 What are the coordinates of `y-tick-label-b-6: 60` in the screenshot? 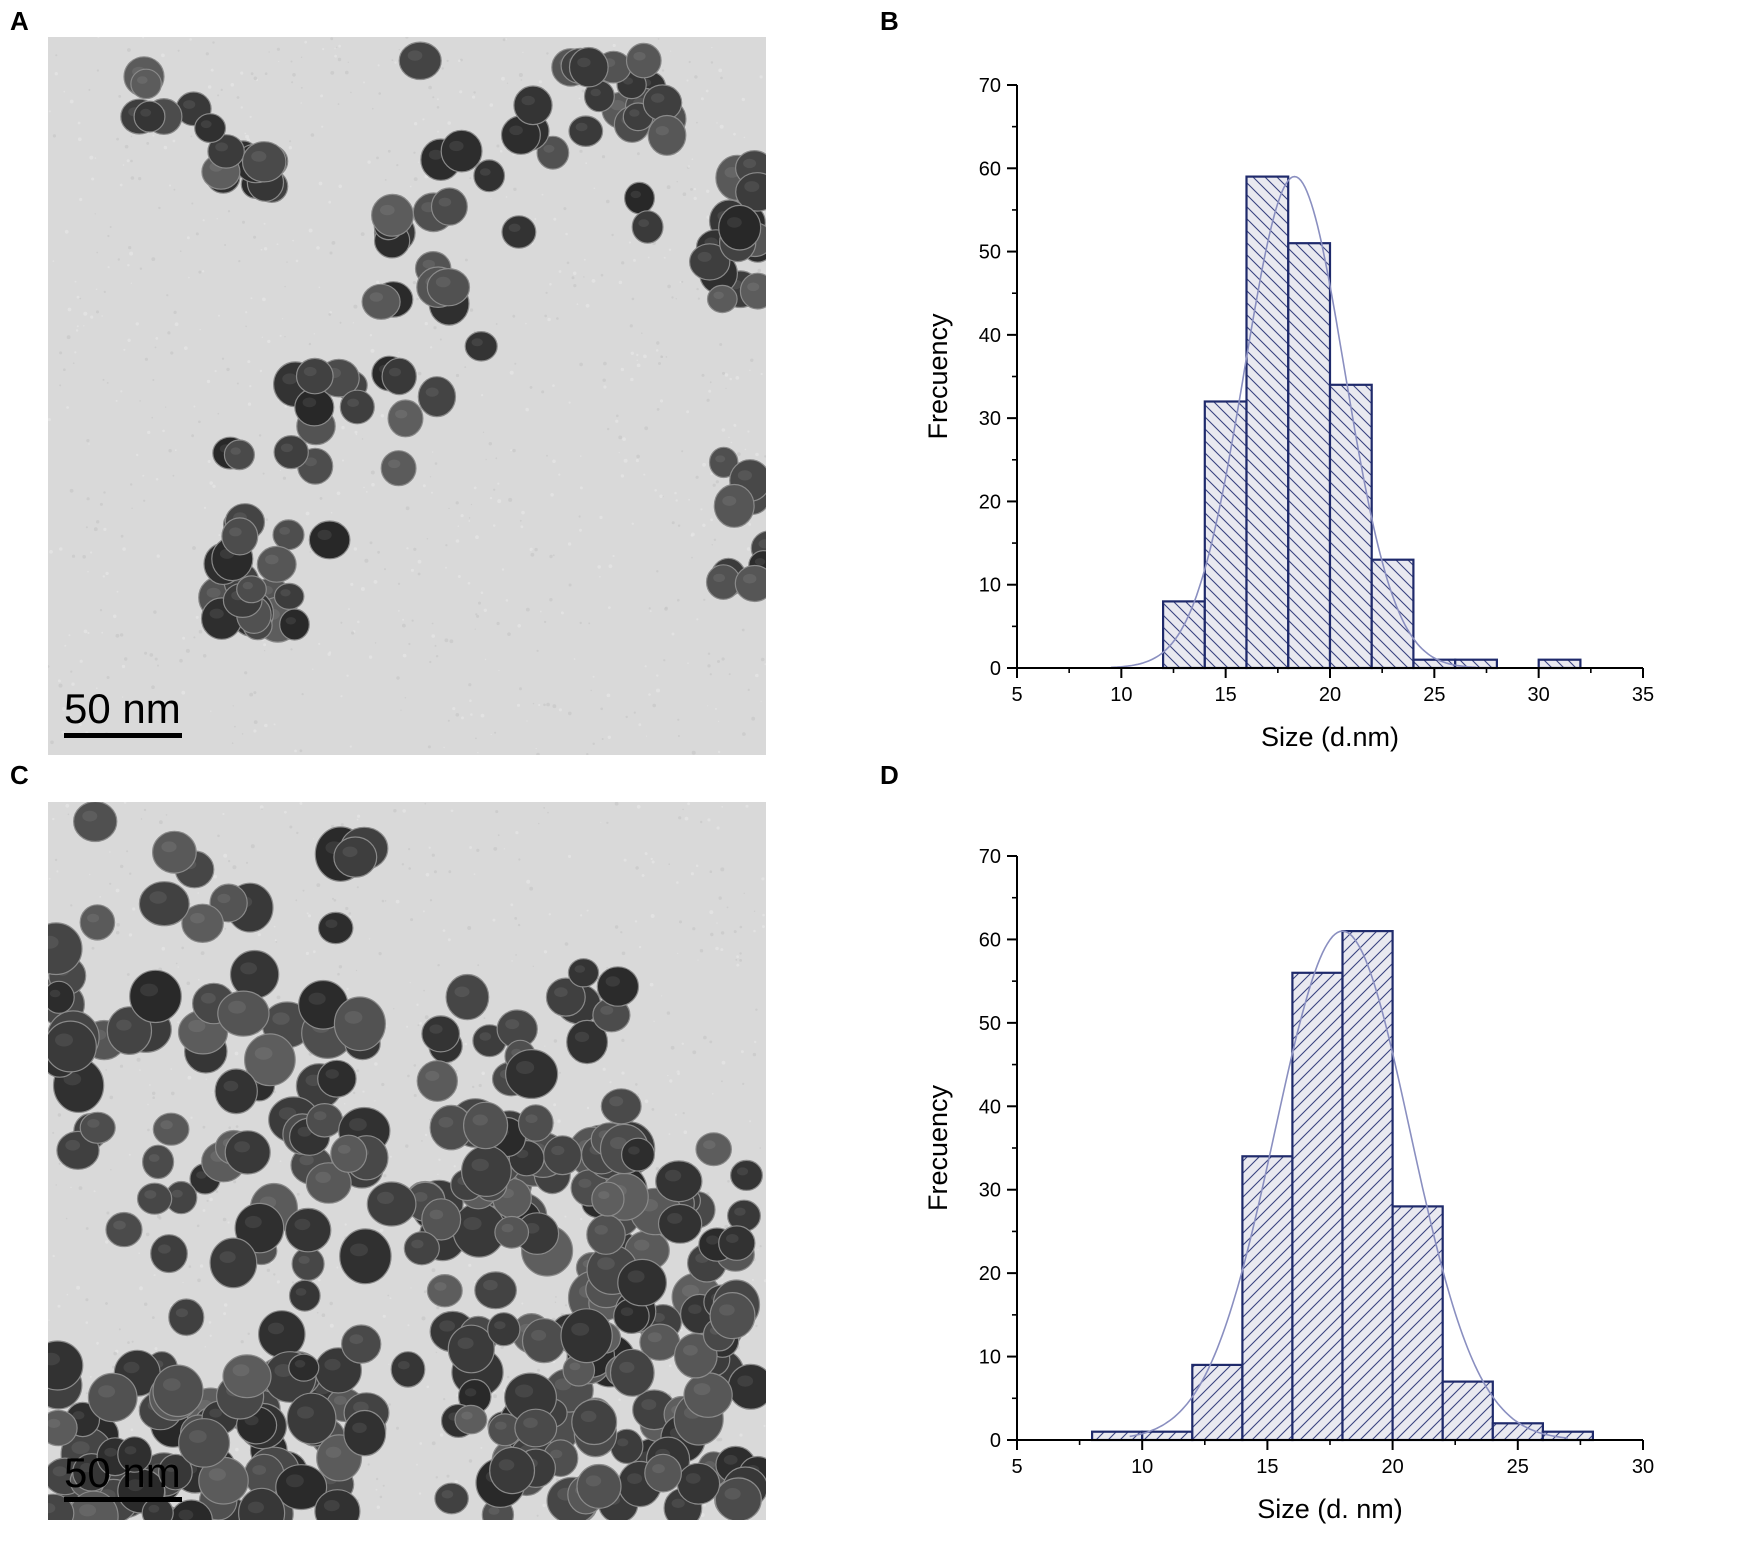 It's located at (990, 169).